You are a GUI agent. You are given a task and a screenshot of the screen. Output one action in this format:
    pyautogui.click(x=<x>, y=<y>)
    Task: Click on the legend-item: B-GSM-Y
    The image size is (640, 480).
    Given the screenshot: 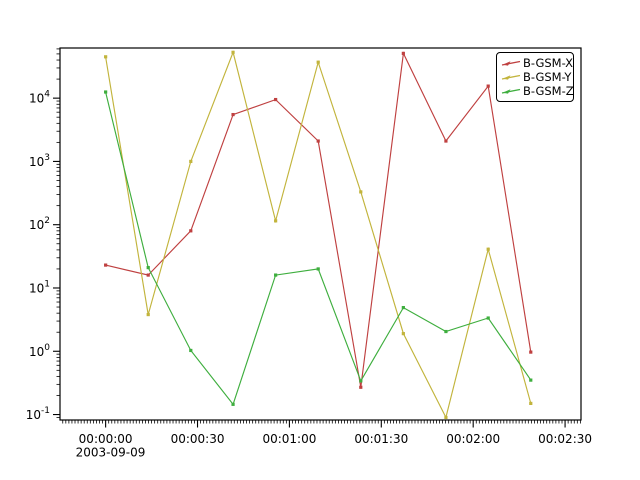 What is the action you would take?
    pyautogui.click(x=536, y=76)
    